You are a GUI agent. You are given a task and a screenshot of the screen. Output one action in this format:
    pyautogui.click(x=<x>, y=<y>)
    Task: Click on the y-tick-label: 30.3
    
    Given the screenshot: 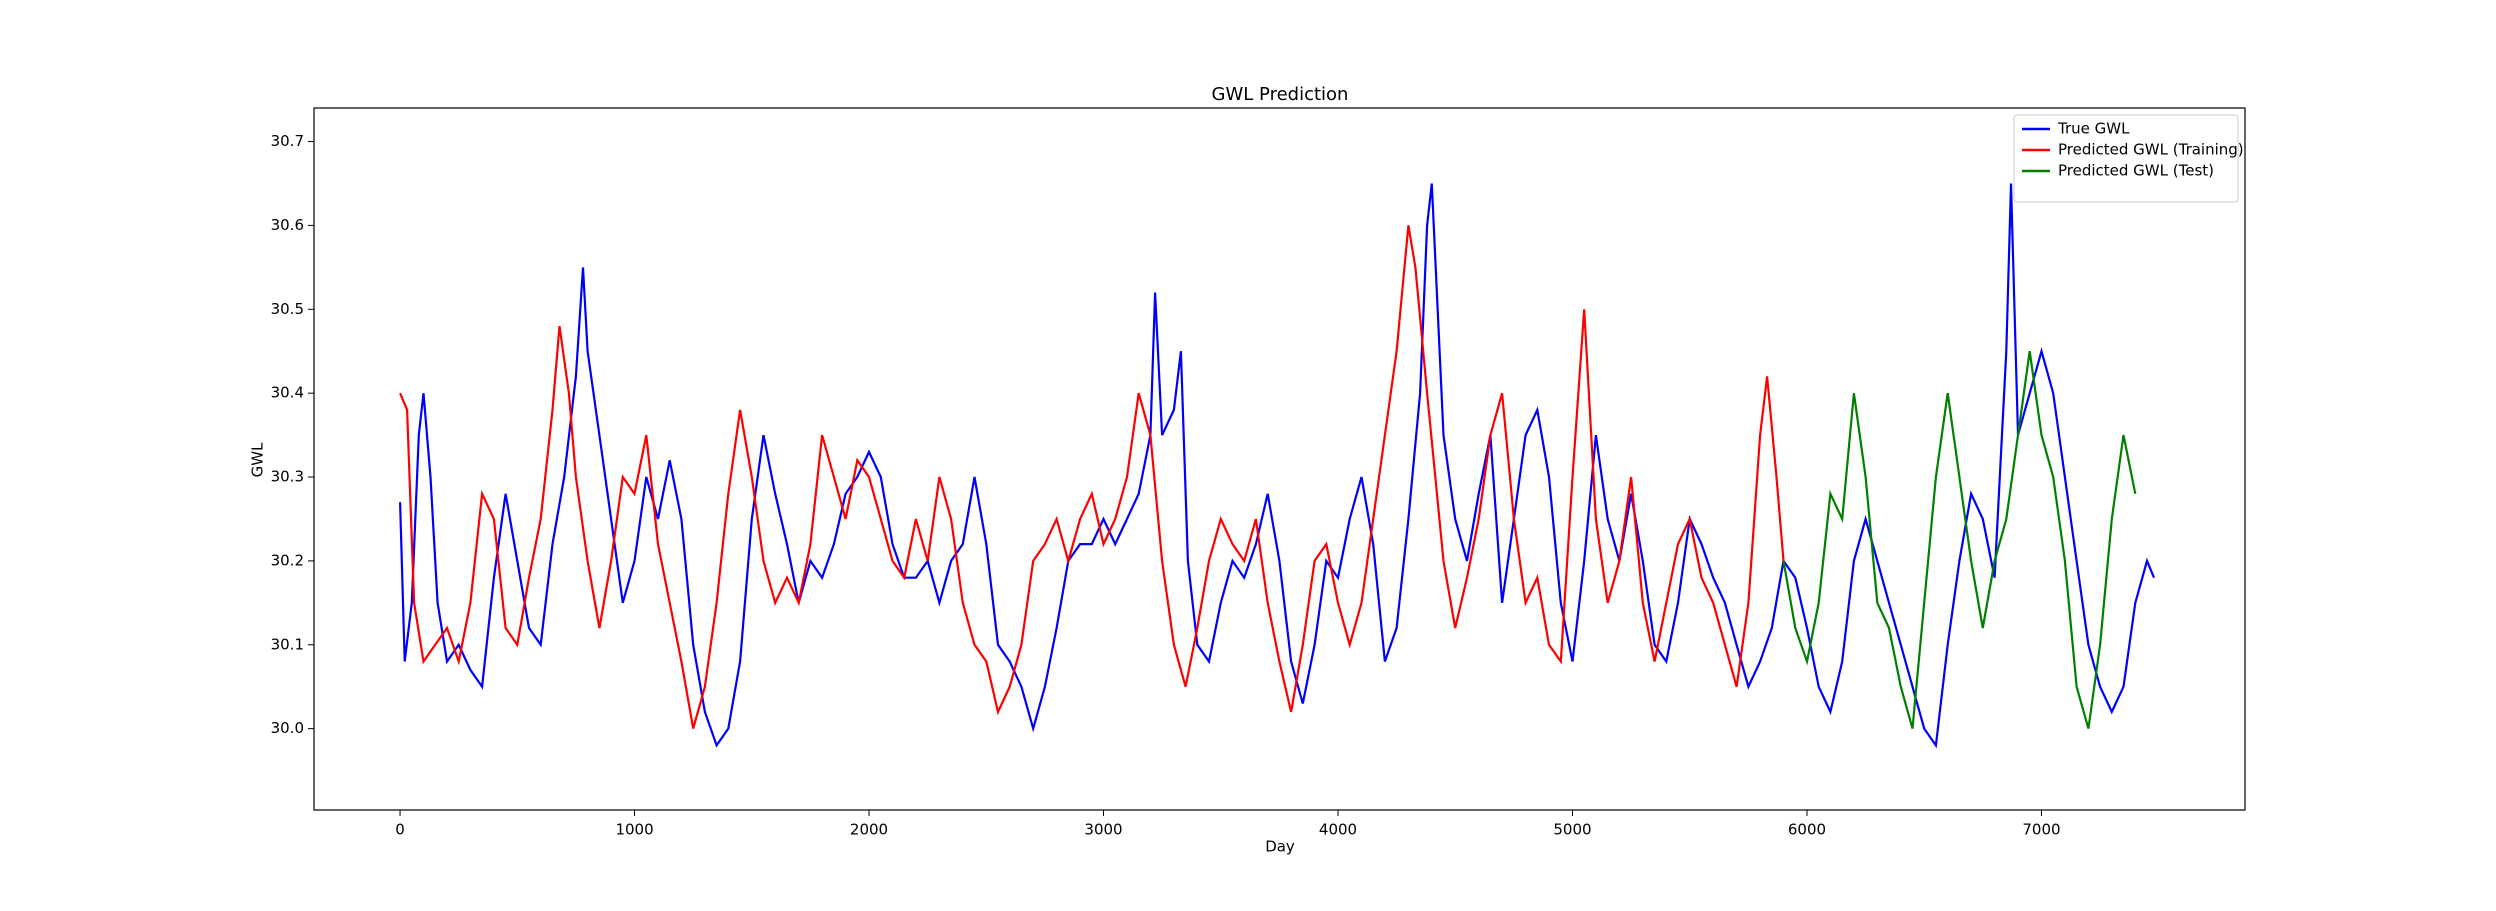 What is the action you would take?
    pyautogui.click(x=287, y=477)
    